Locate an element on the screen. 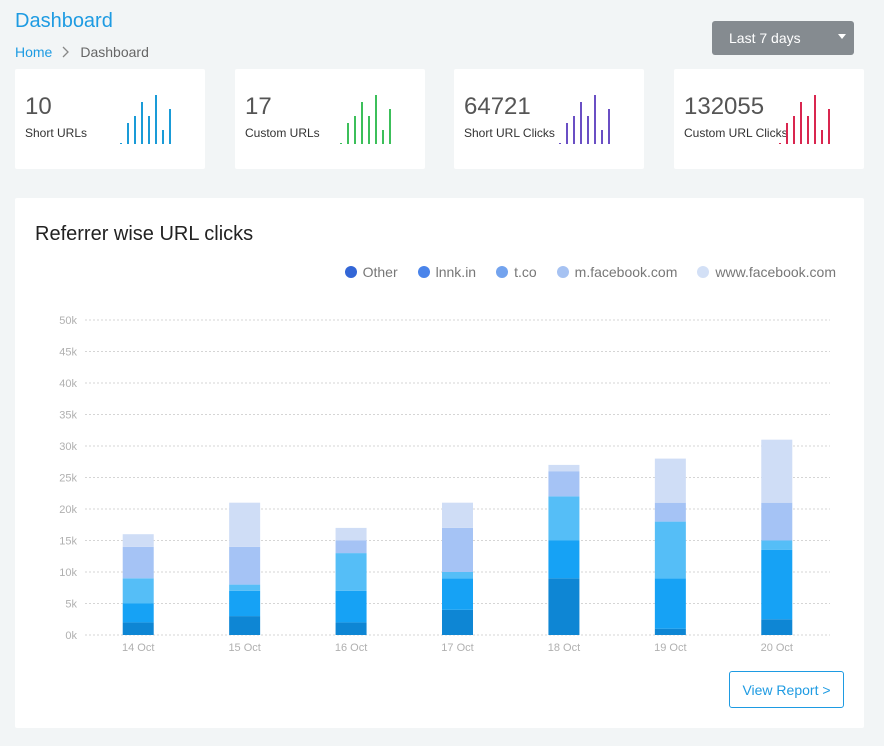  legend-item: lnnk.in is located at coordinates (447, 272).